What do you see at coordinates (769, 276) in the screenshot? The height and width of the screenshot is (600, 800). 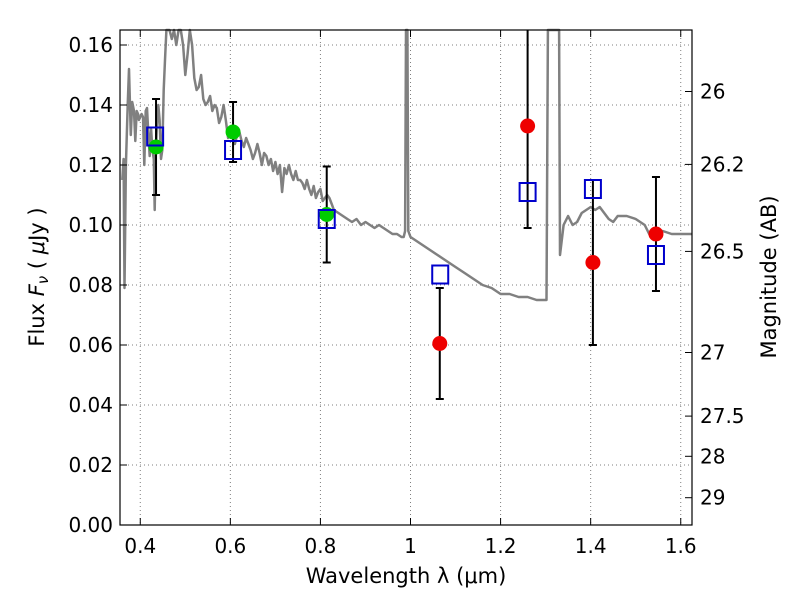 I see `y2-axis-title: Magnitude (AB)` at bounding box center [769, 276].